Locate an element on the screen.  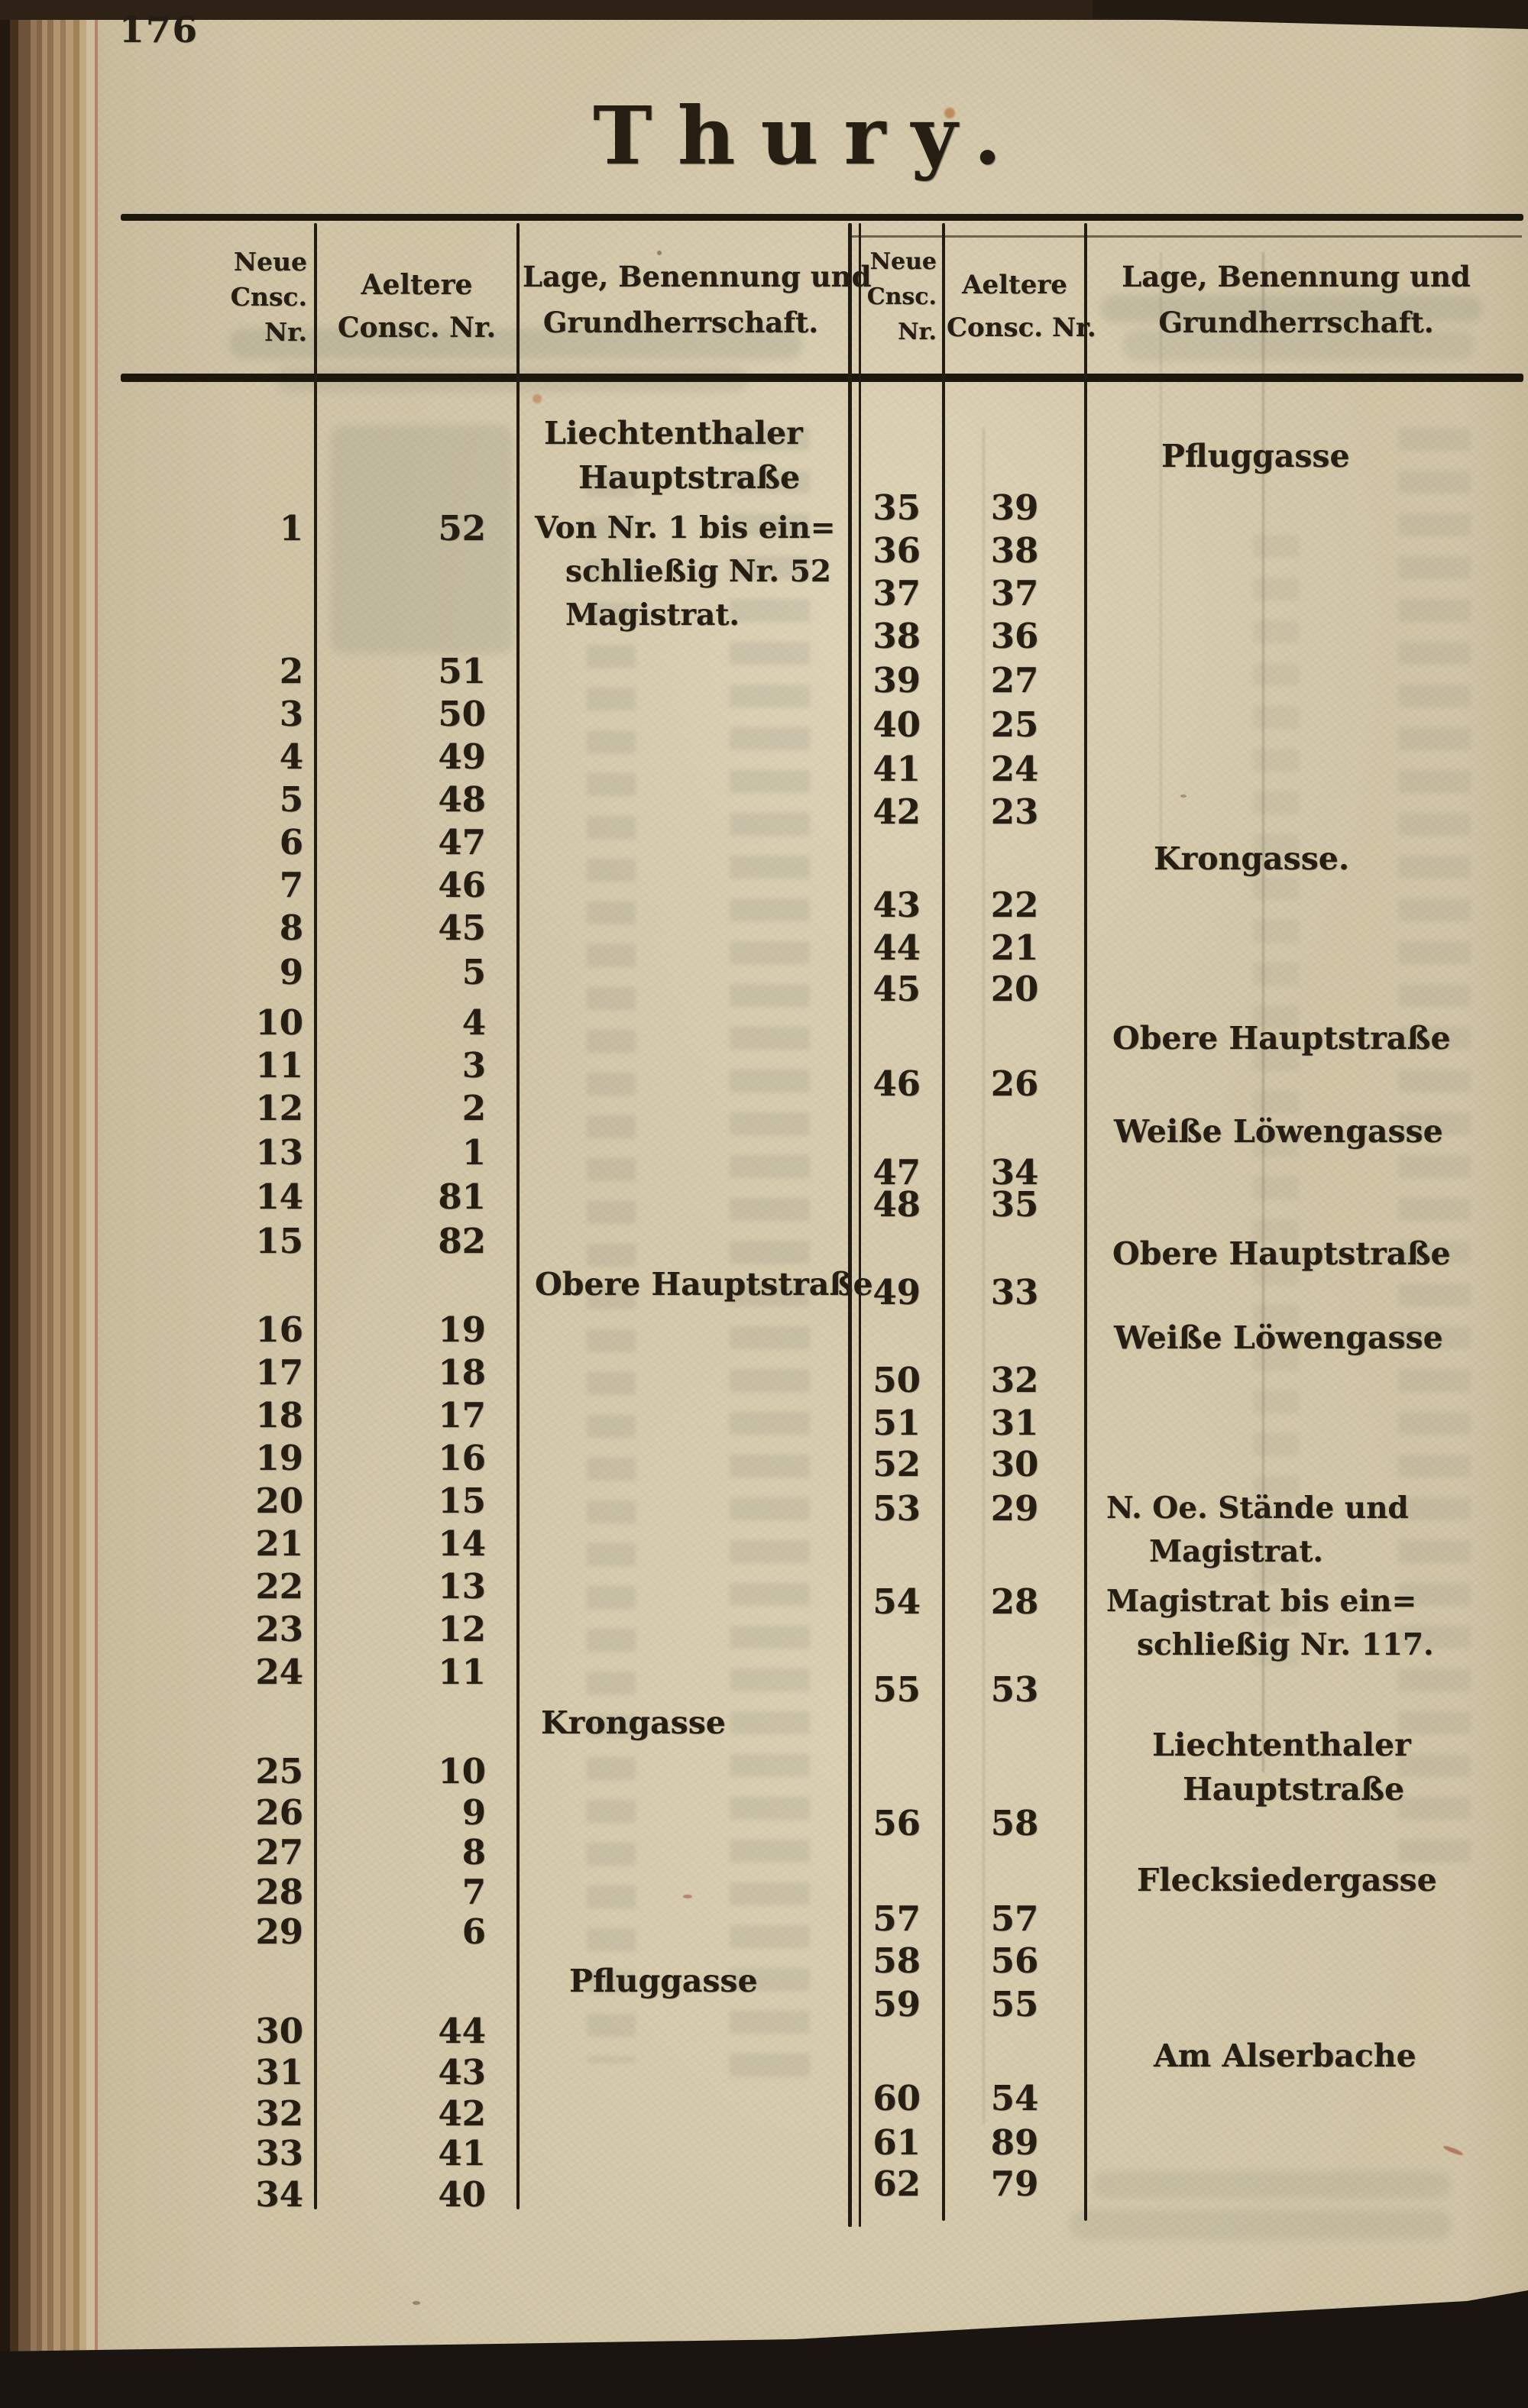
new-consc-nr: 4 is located at coordinates (291, 756).